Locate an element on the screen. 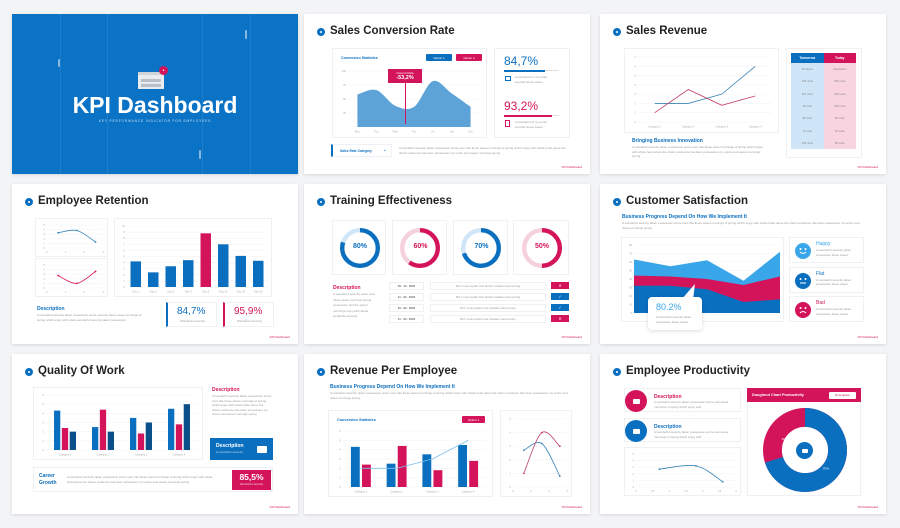  rpe-side-chart-card: 0 1 2 3 4 5 0 1 2 3 is located at coordinates (536, 453).